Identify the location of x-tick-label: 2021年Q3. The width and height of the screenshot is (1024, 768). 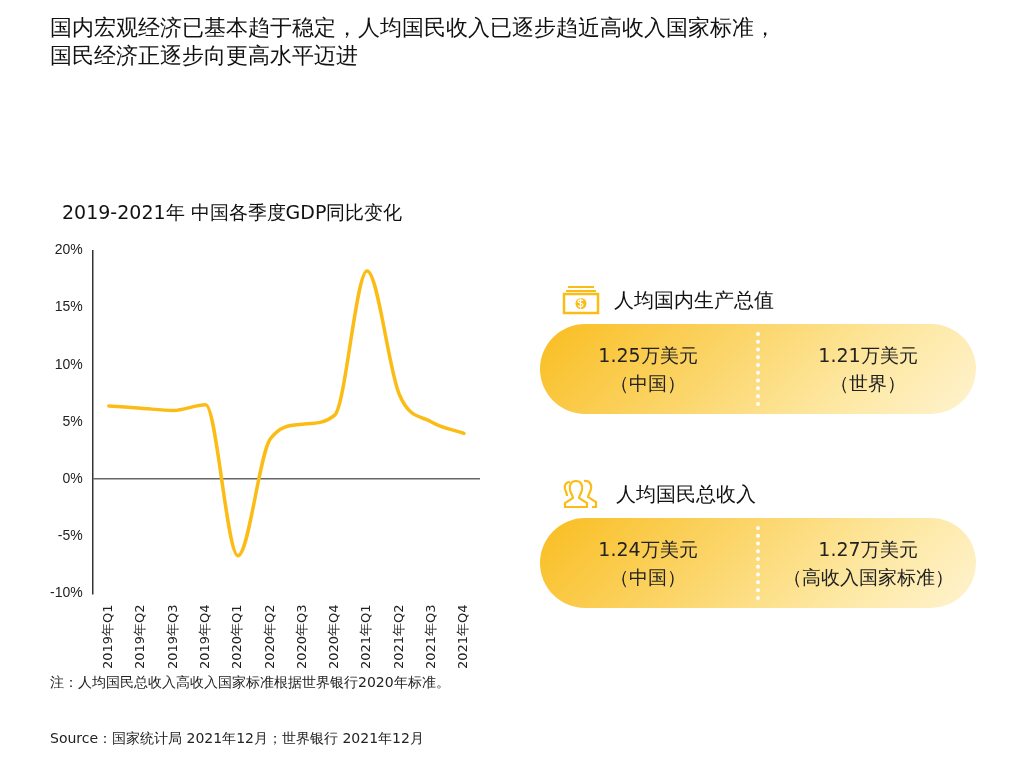
(430, 637).